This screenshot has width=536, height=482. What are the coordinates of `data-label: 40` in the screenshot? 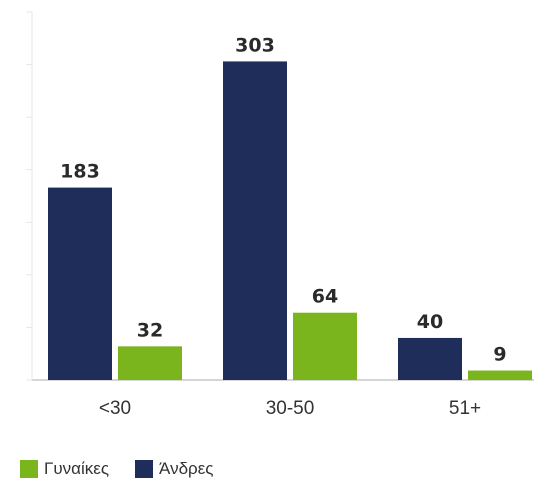 It's located at (430, 322).